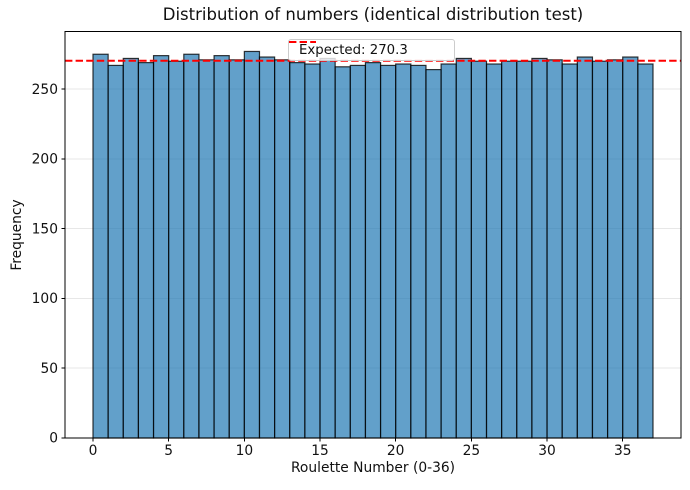  Describe the element at coordinates (49, 369) in the screenshot. I see `y-tick-label: 50` at that location.